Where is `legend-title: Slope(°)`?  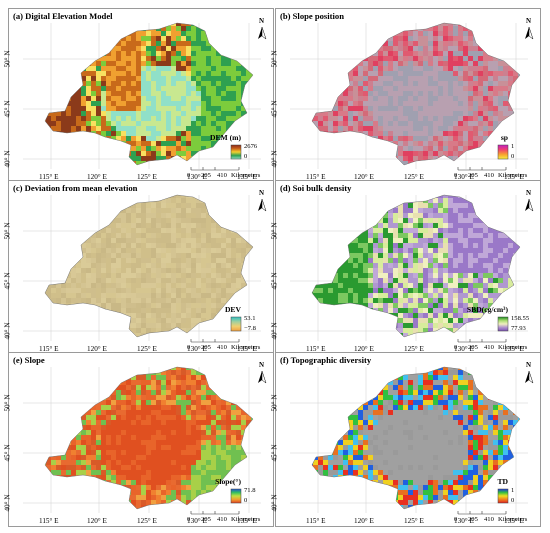
legend-title: Slope(°) is located at coordinates (228, 481).